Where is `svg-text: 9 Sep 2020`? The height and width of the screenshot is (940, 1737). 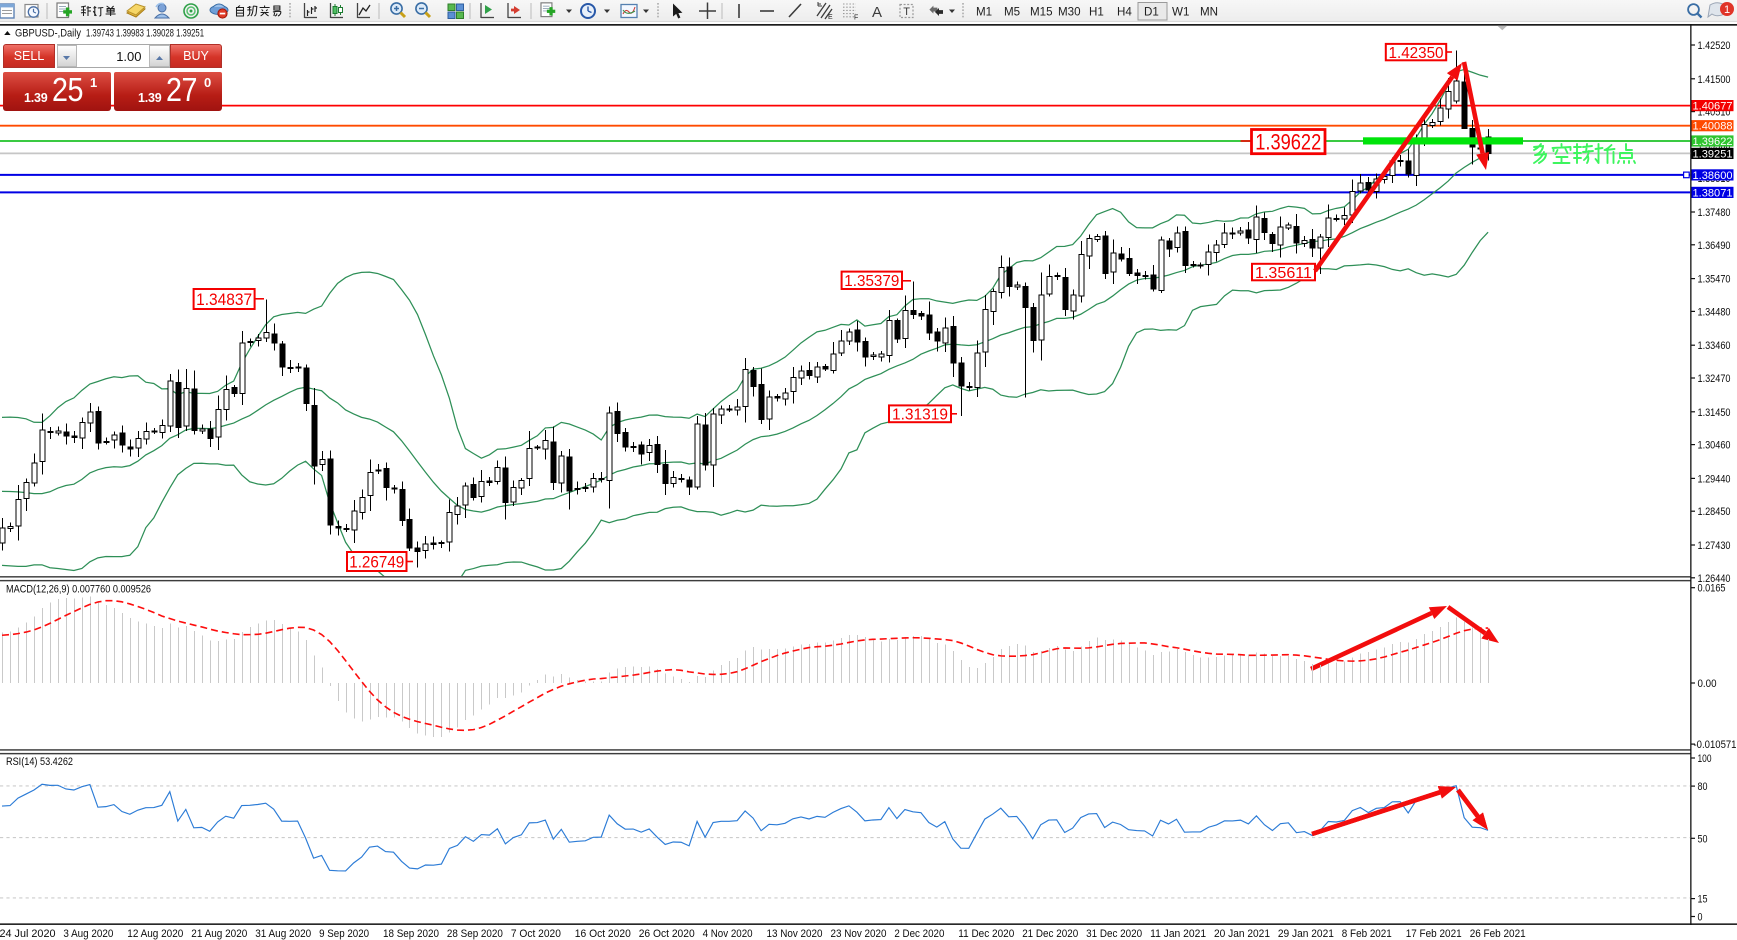 svg-text: 9 Sep 2020 is located at coordinates (344, 934).